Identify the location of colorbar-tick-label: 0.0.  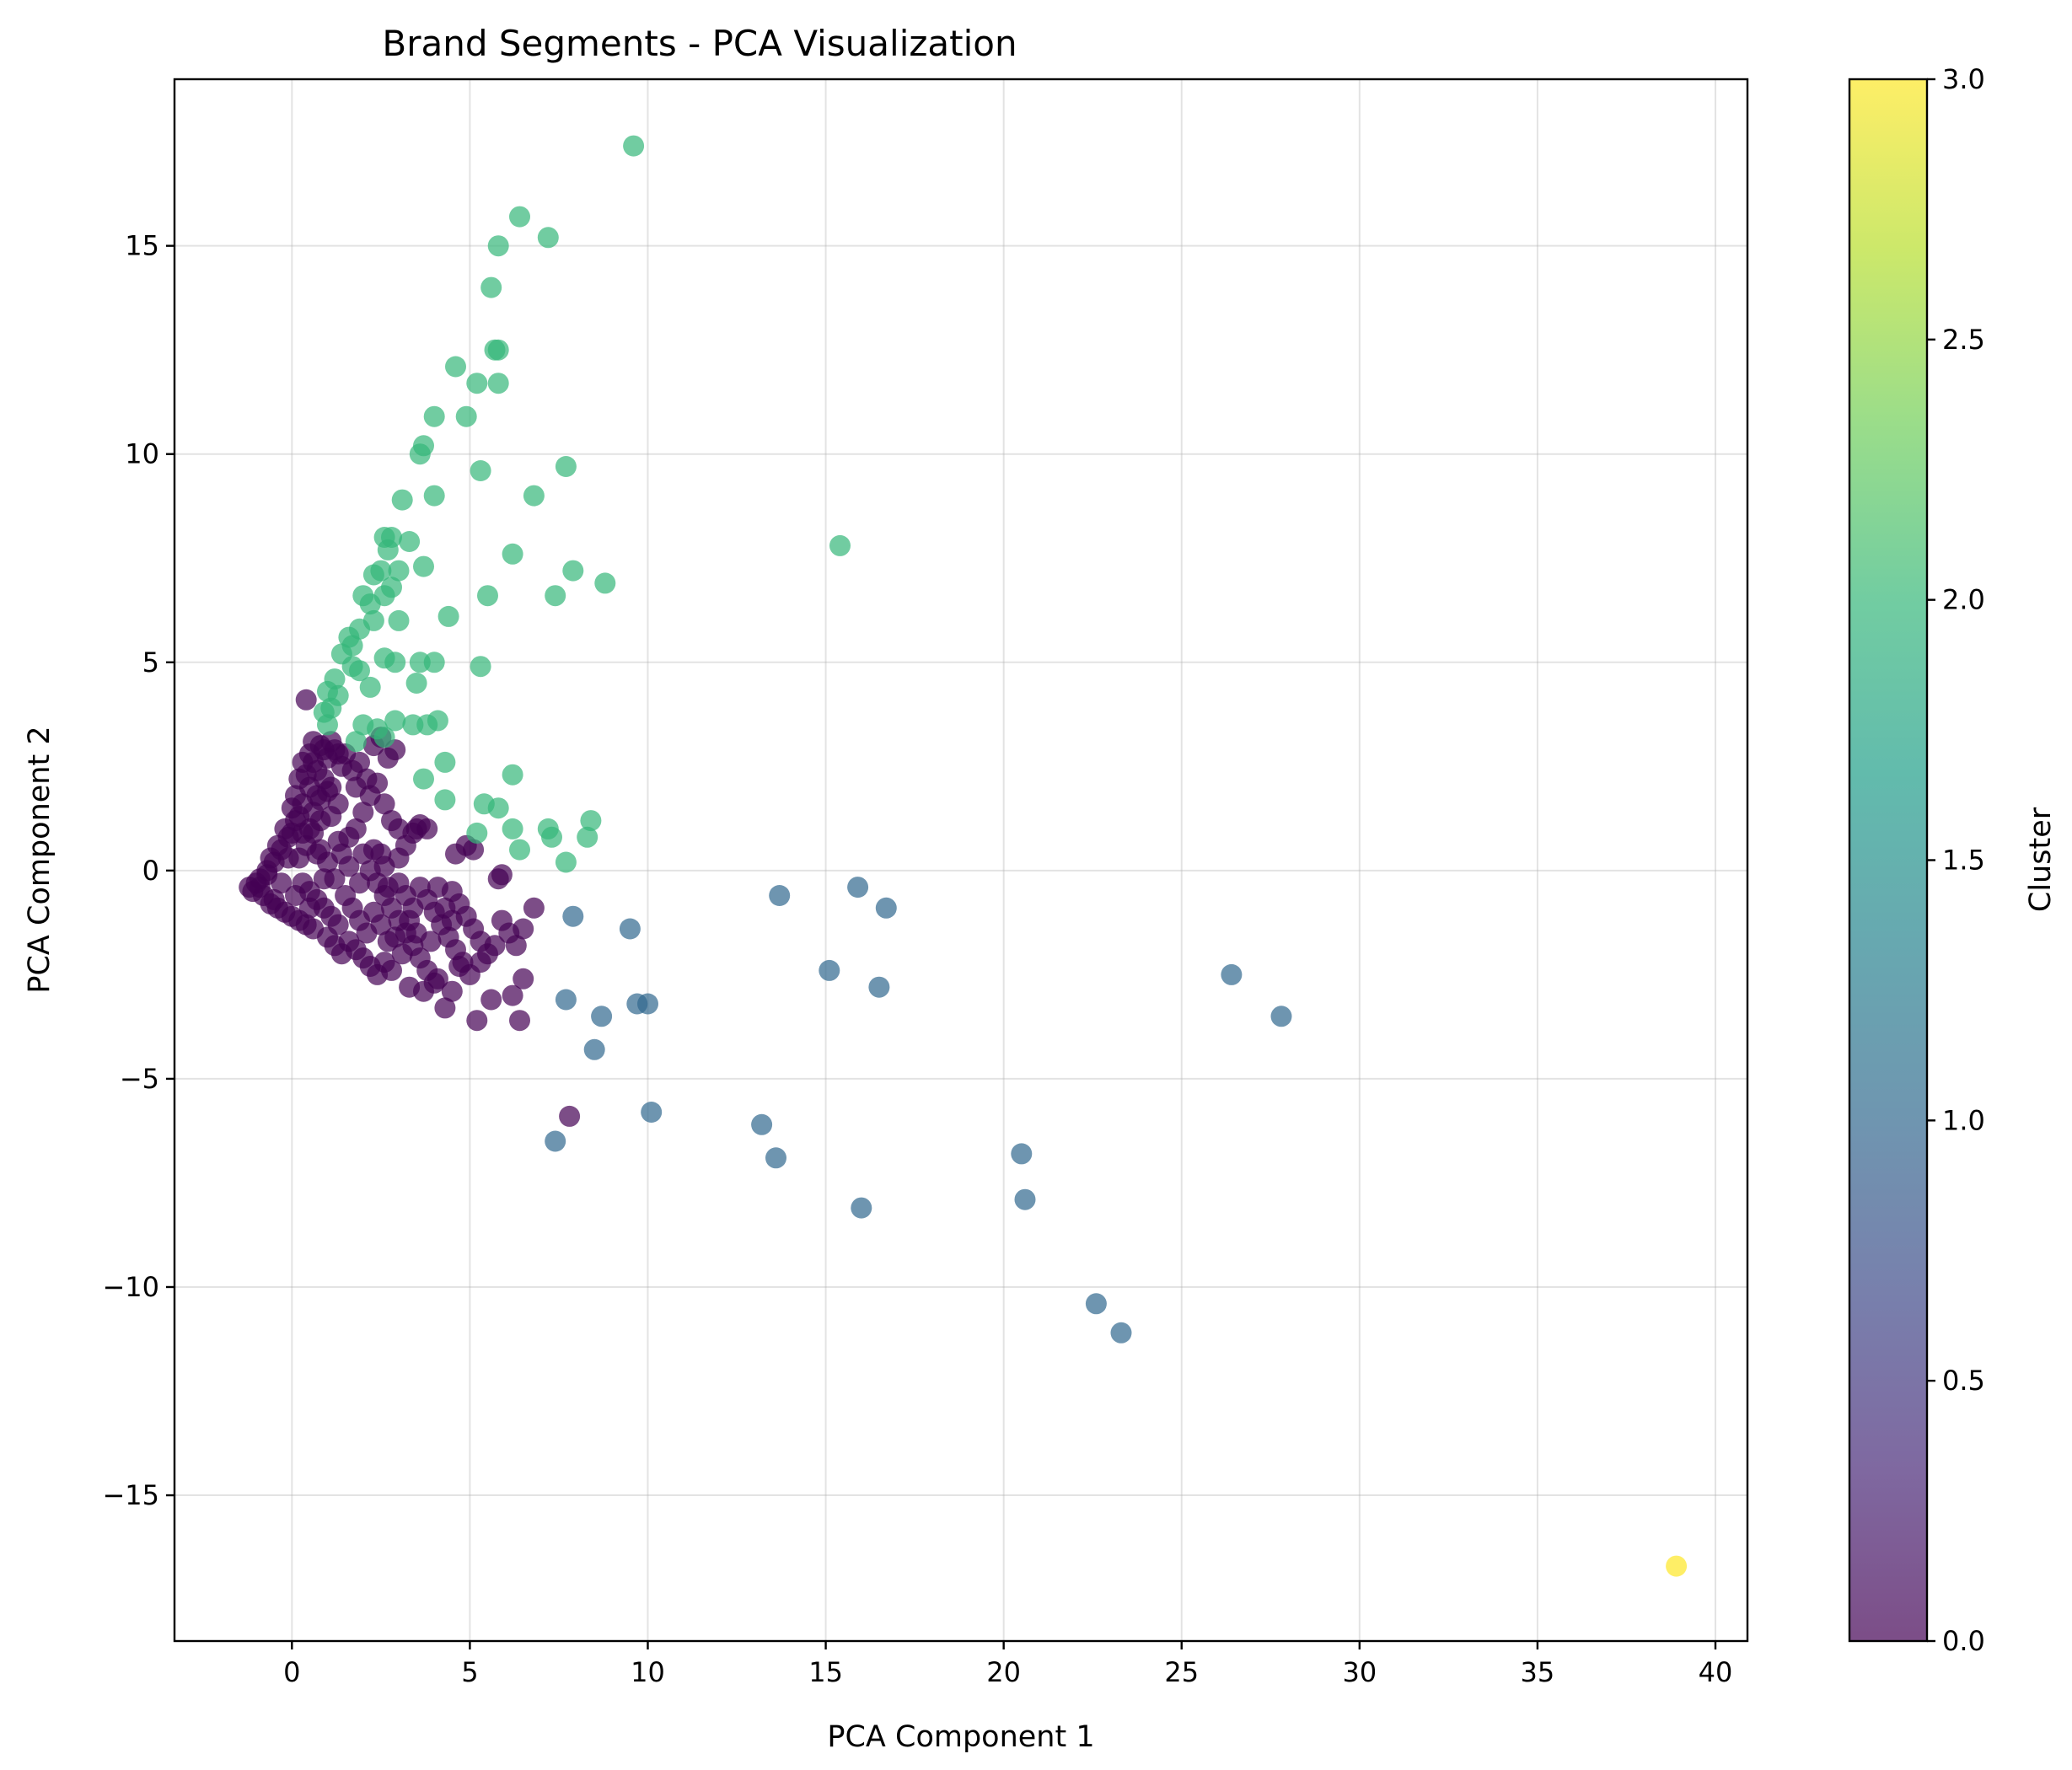
(1963, 1641).